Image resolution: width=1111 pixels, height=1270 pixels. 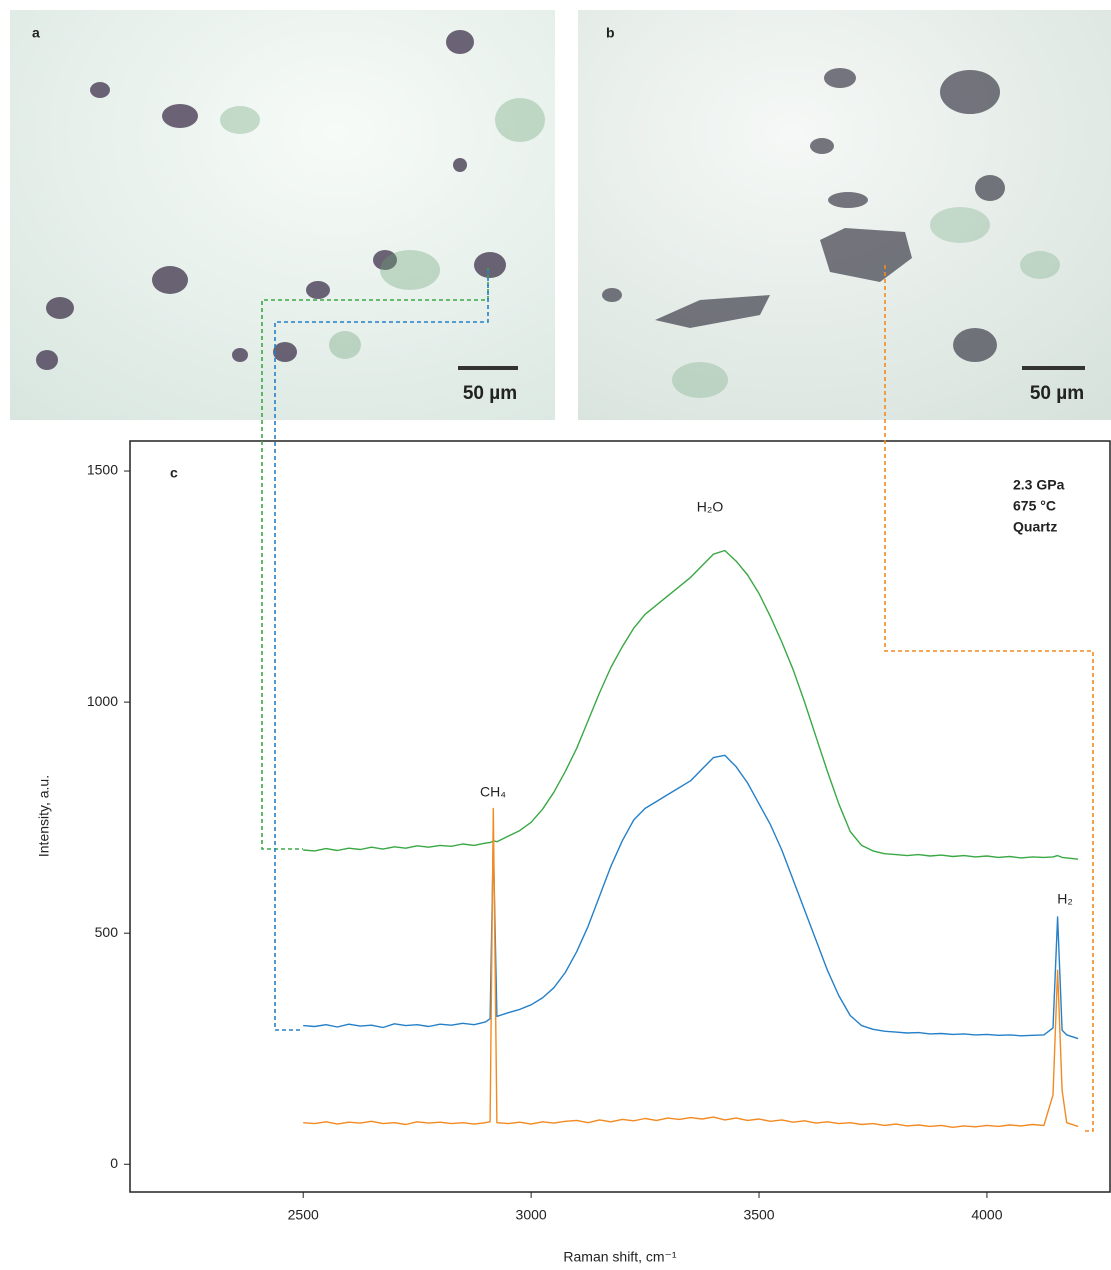 I want to click on peak-label: CH₄, so click(x=493, y=792).